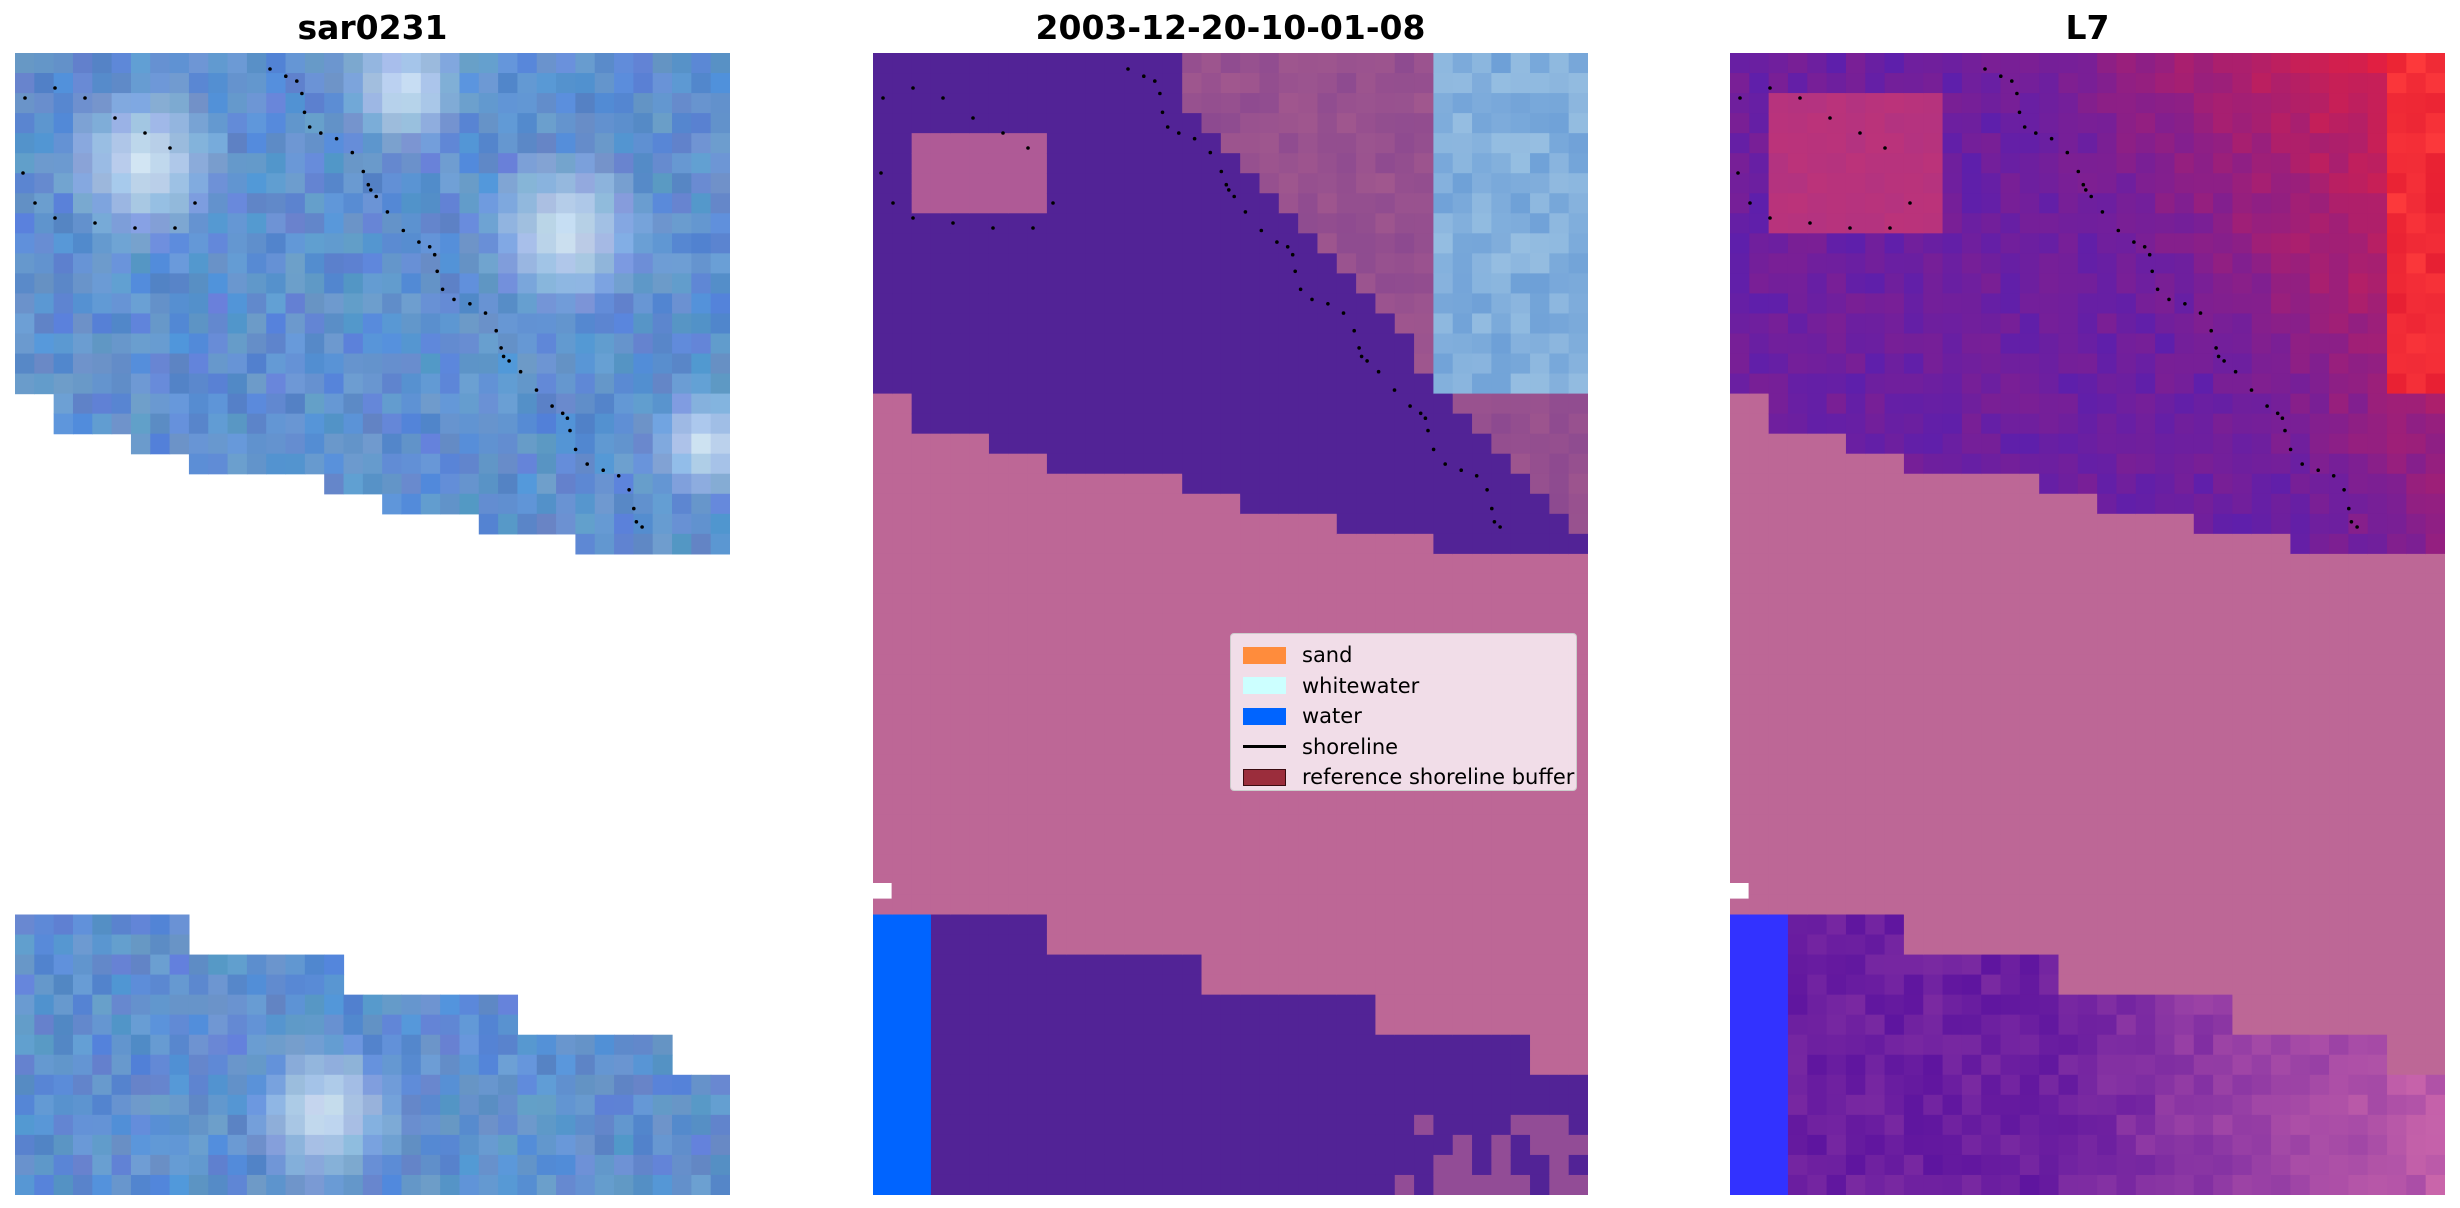 The width and height of the screenshot is (2460, 1208). Describe the element at coordinates (1264, 686) in the screenshot. I see `legend-swatch-whitewater` at that location.